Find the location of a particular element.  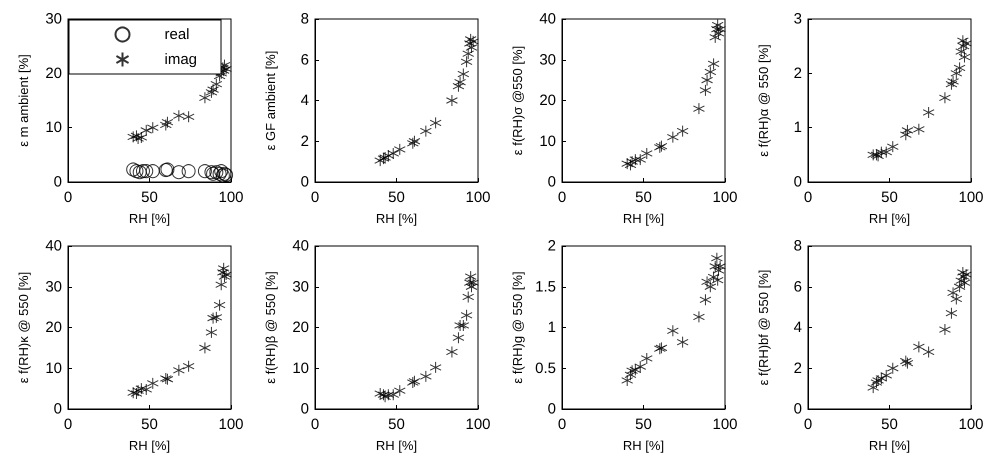

y-tick-label: 2 is located at coordinates (304, 141).